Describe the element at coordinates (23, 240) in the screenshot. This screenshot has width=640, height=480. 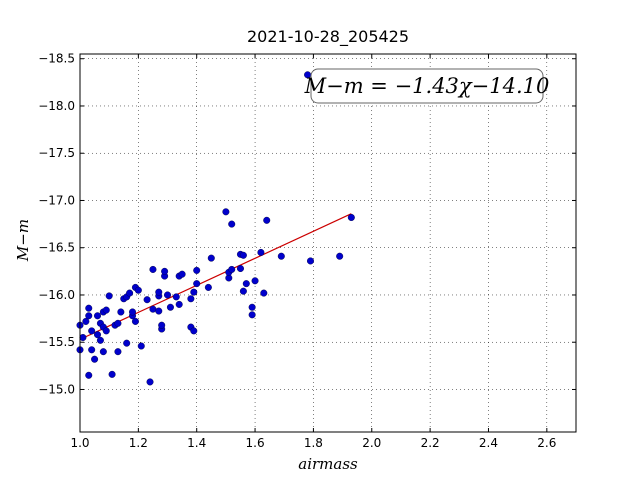
I see `y-axis-label: M−m` at that location.